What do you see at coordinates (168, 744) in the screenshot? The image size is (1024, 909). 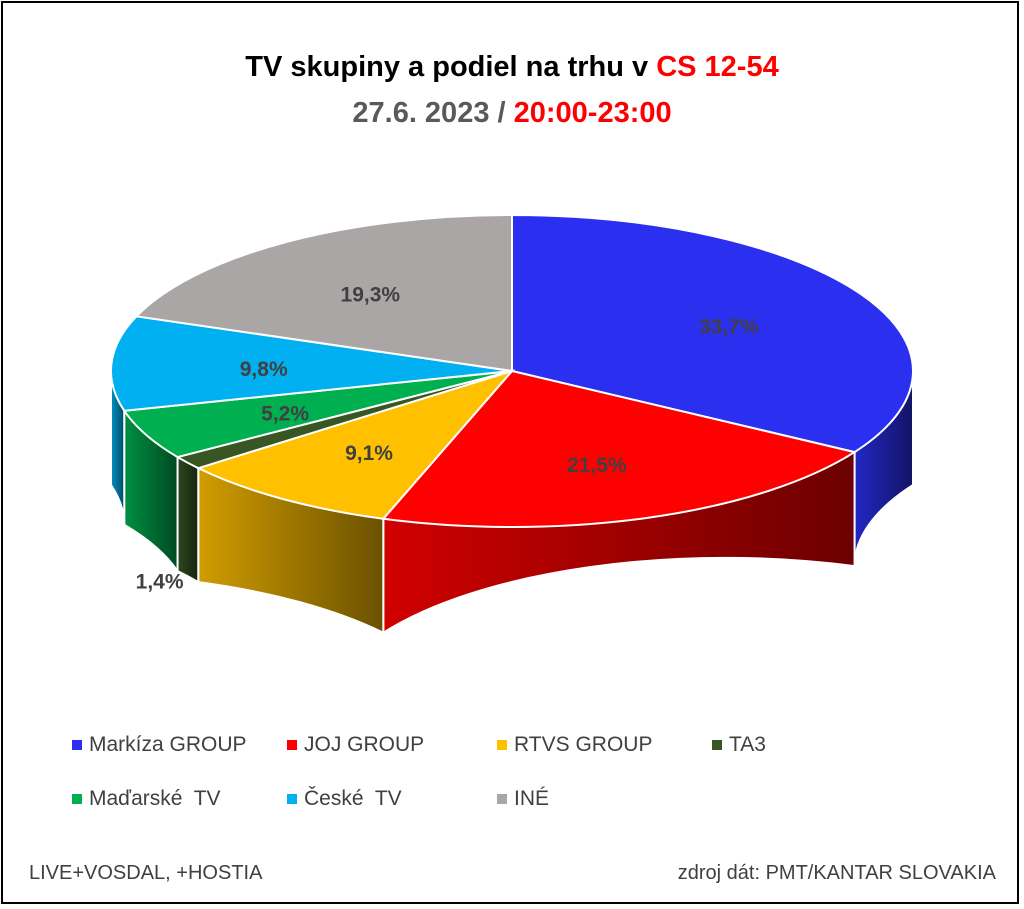 I see `legend-label: Markíza GROUP` at bounding box center [168, 744].